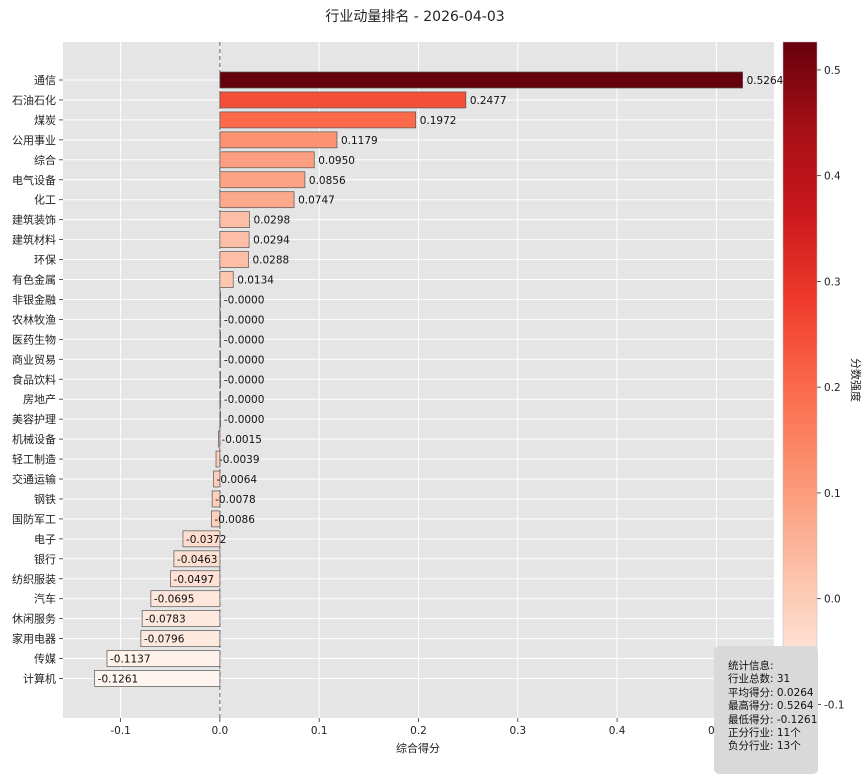  What do you see at coordinates (34, 240) in the screenshot?
I see `y-tick-label: 建筑材料` at bounding box center [34, 240].